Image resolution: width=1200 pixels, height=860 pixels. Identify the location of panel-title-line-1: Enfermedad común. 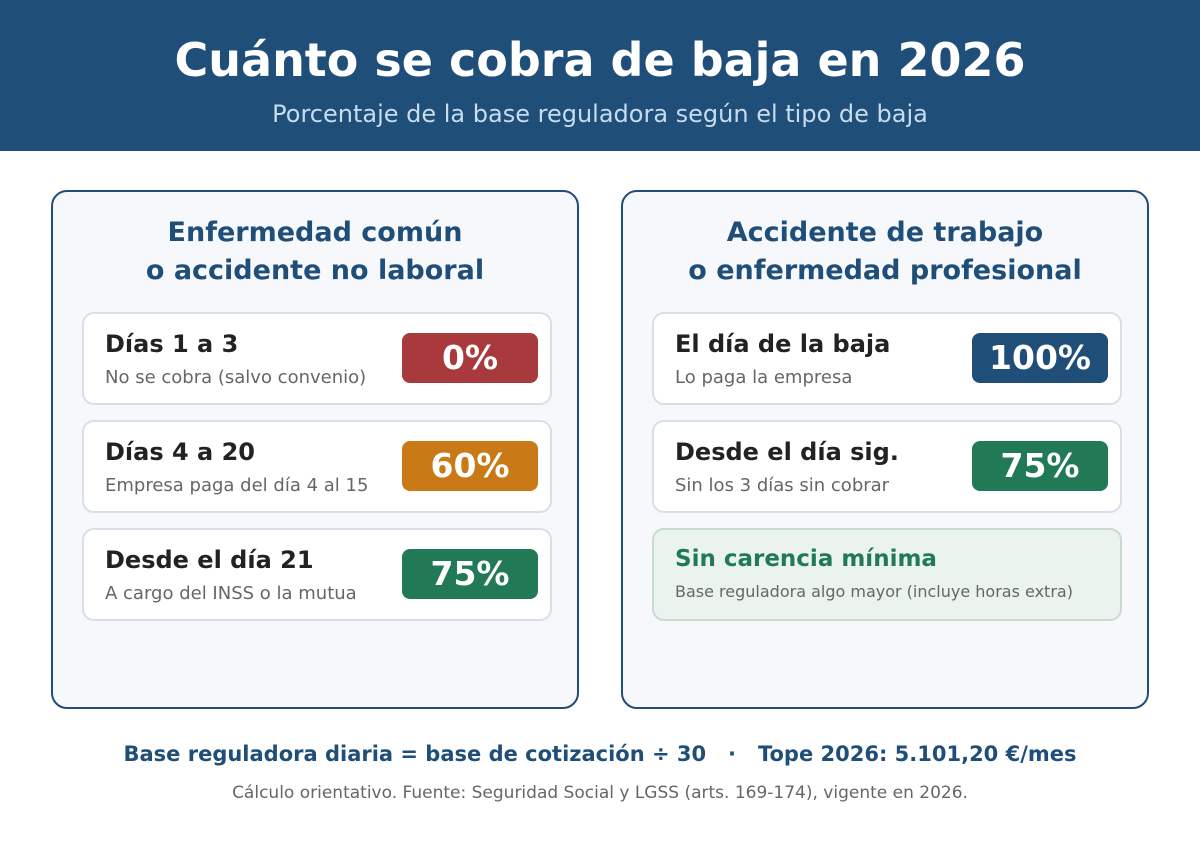
(315, 232).